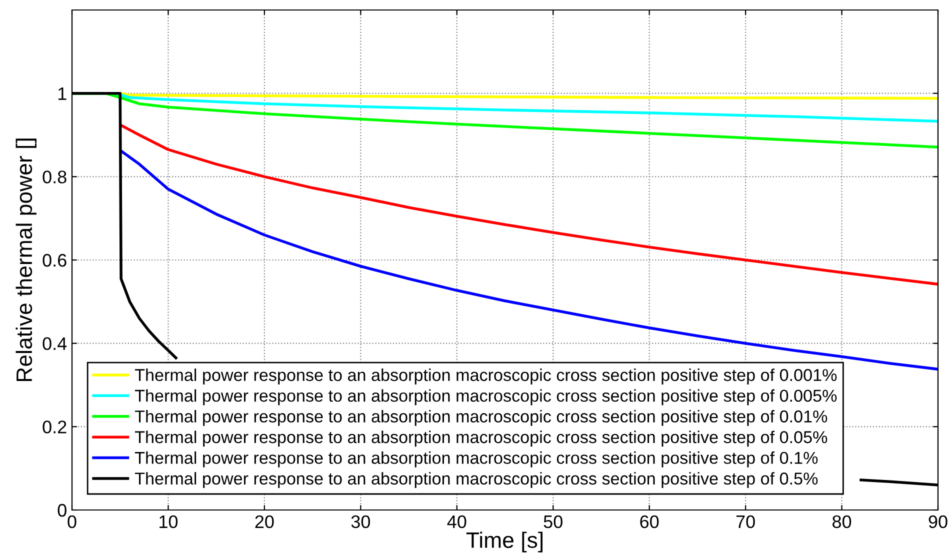 The width and height of the screenshot is (951, 559). What do you see at coordinates (26, 260) in the screenshot?
I see `y-axis-title: Relative thermal power []` at bounding box center [26, 260].